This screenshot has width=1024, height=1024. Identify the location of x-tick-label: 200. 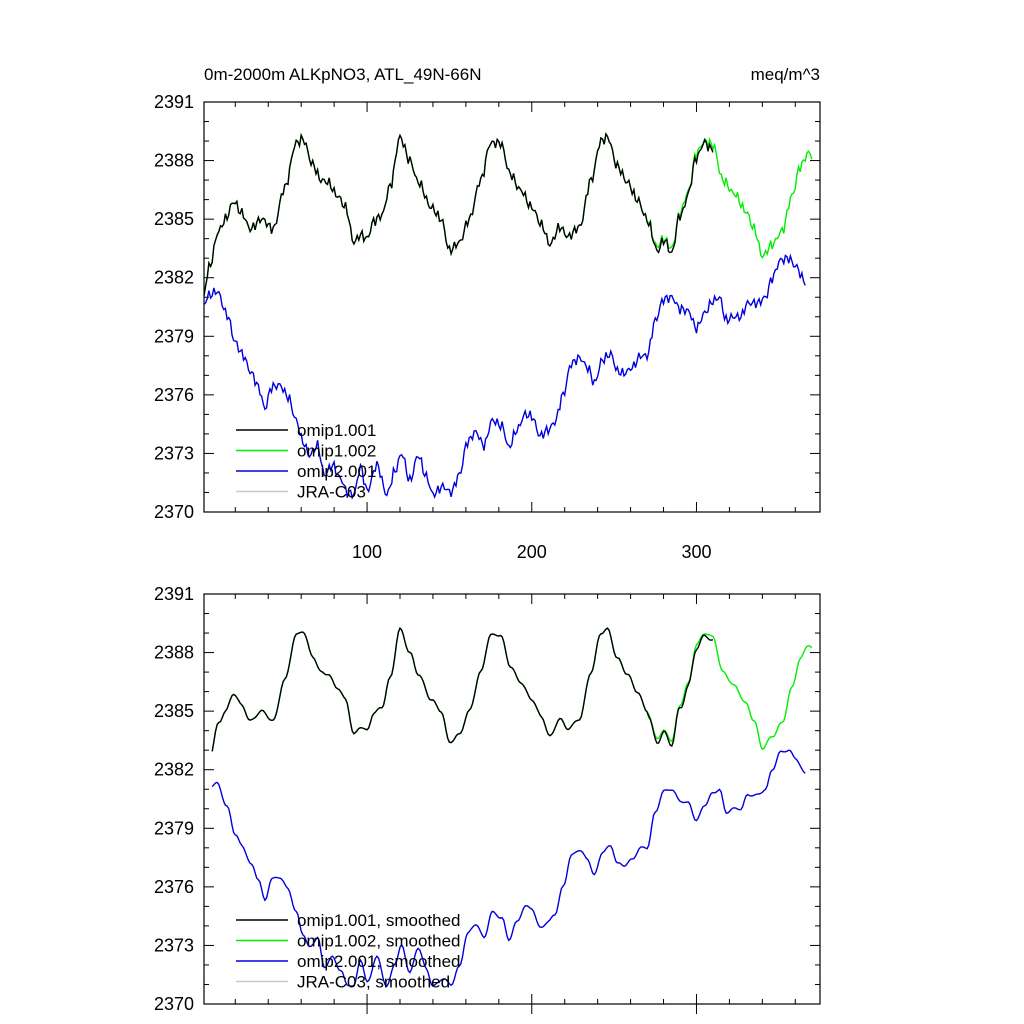
(532, 552).